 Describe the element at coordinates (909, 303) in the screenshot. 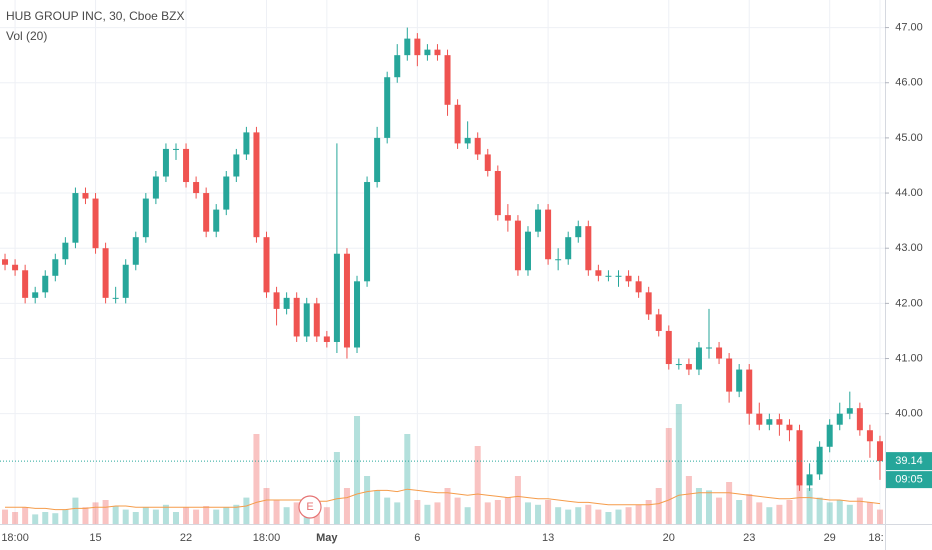

I see `y-tick-label: 42.00` at that location.